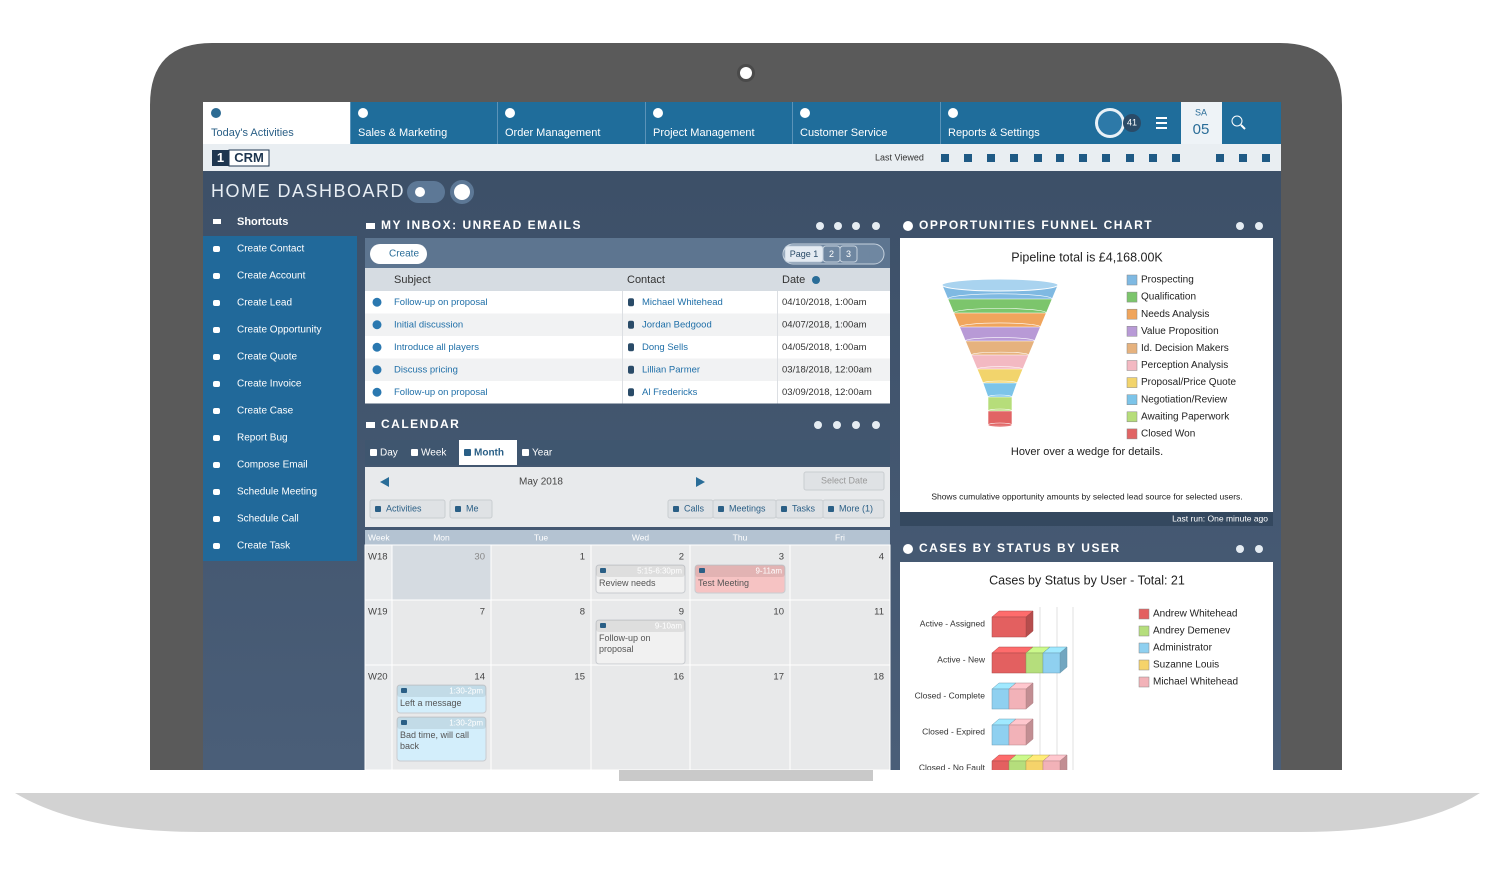  Describe the element at coordinates (746, 775) in the screenshot. I see `scrollbar` at that location.